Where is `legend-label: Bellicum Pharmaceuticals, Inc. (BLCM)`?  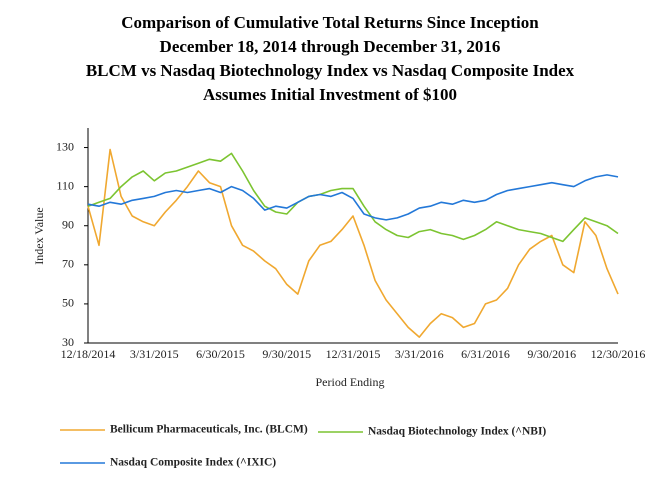
legend-label: Bellicum Pharmaceuticals, Inc. (BLCM) is located at coordinates (209, 430).